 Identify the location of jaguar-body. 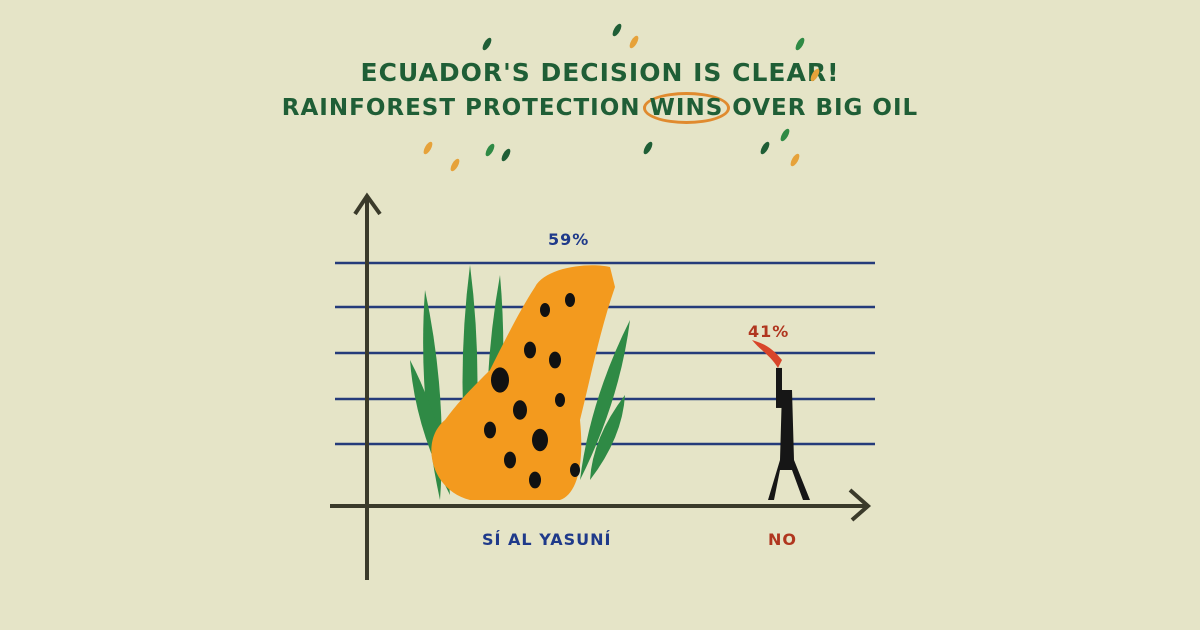
(523, 382).